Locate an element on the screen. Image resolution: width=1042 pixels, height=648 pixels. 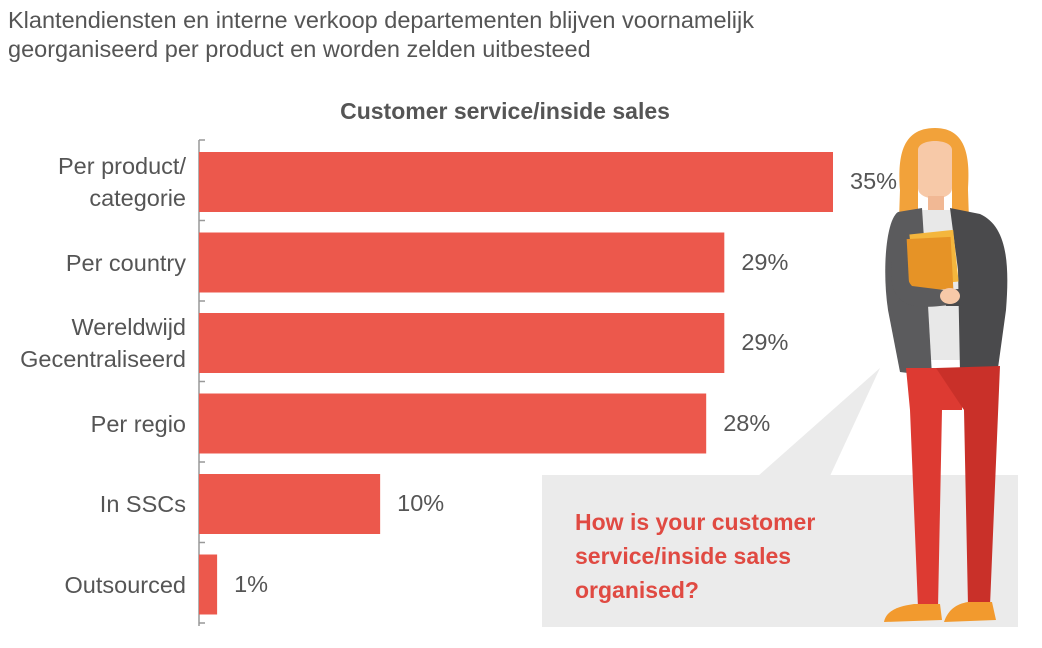
face is located at coordinates (935, 170).